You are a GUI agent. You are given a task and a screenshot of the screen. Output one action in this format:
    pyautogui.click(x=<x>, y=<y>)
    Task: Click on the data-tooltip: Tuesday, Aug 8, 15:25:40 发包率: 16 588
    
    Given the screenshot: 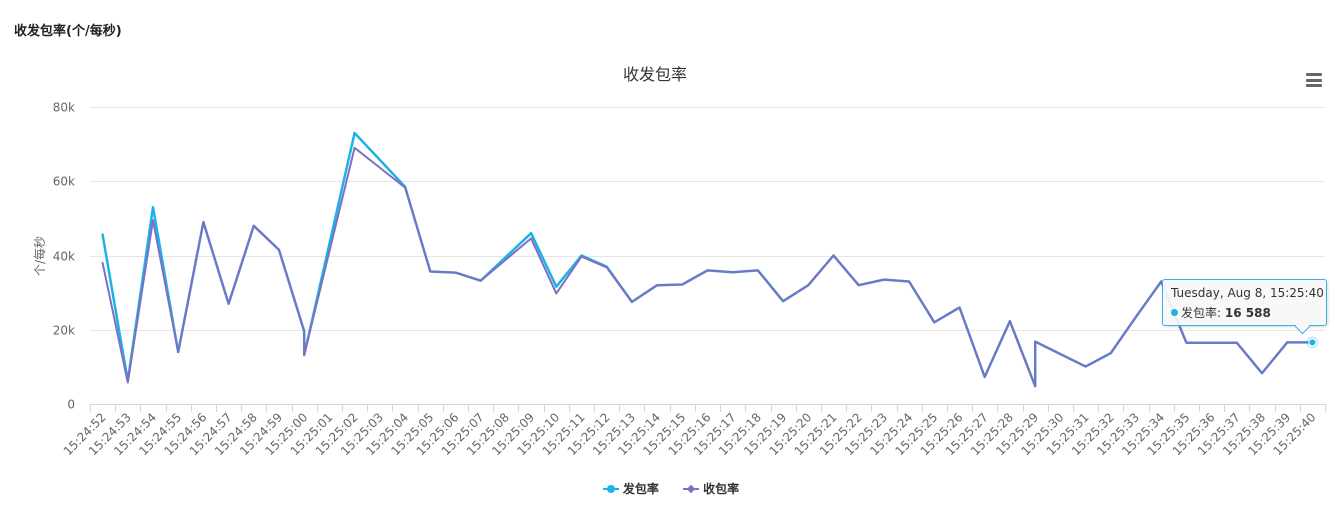 What is the action you would take?
    pyautogui.click(x=1244, y=307)
    